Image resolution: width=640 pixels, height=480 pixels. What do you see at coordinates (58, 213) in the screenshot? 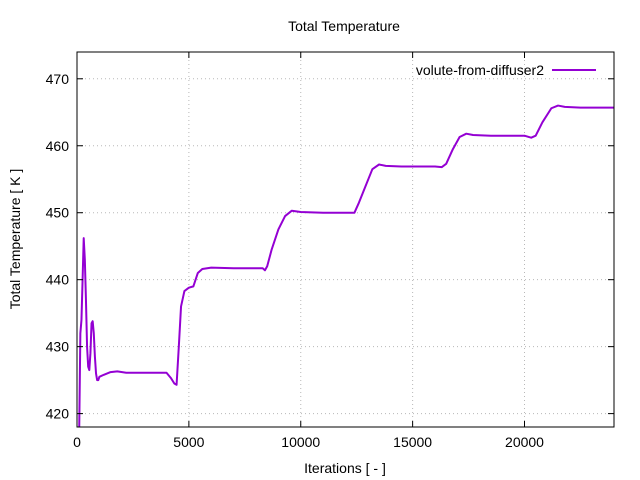
I see `y-tick-label: 450` at bounding box center [58, 213].